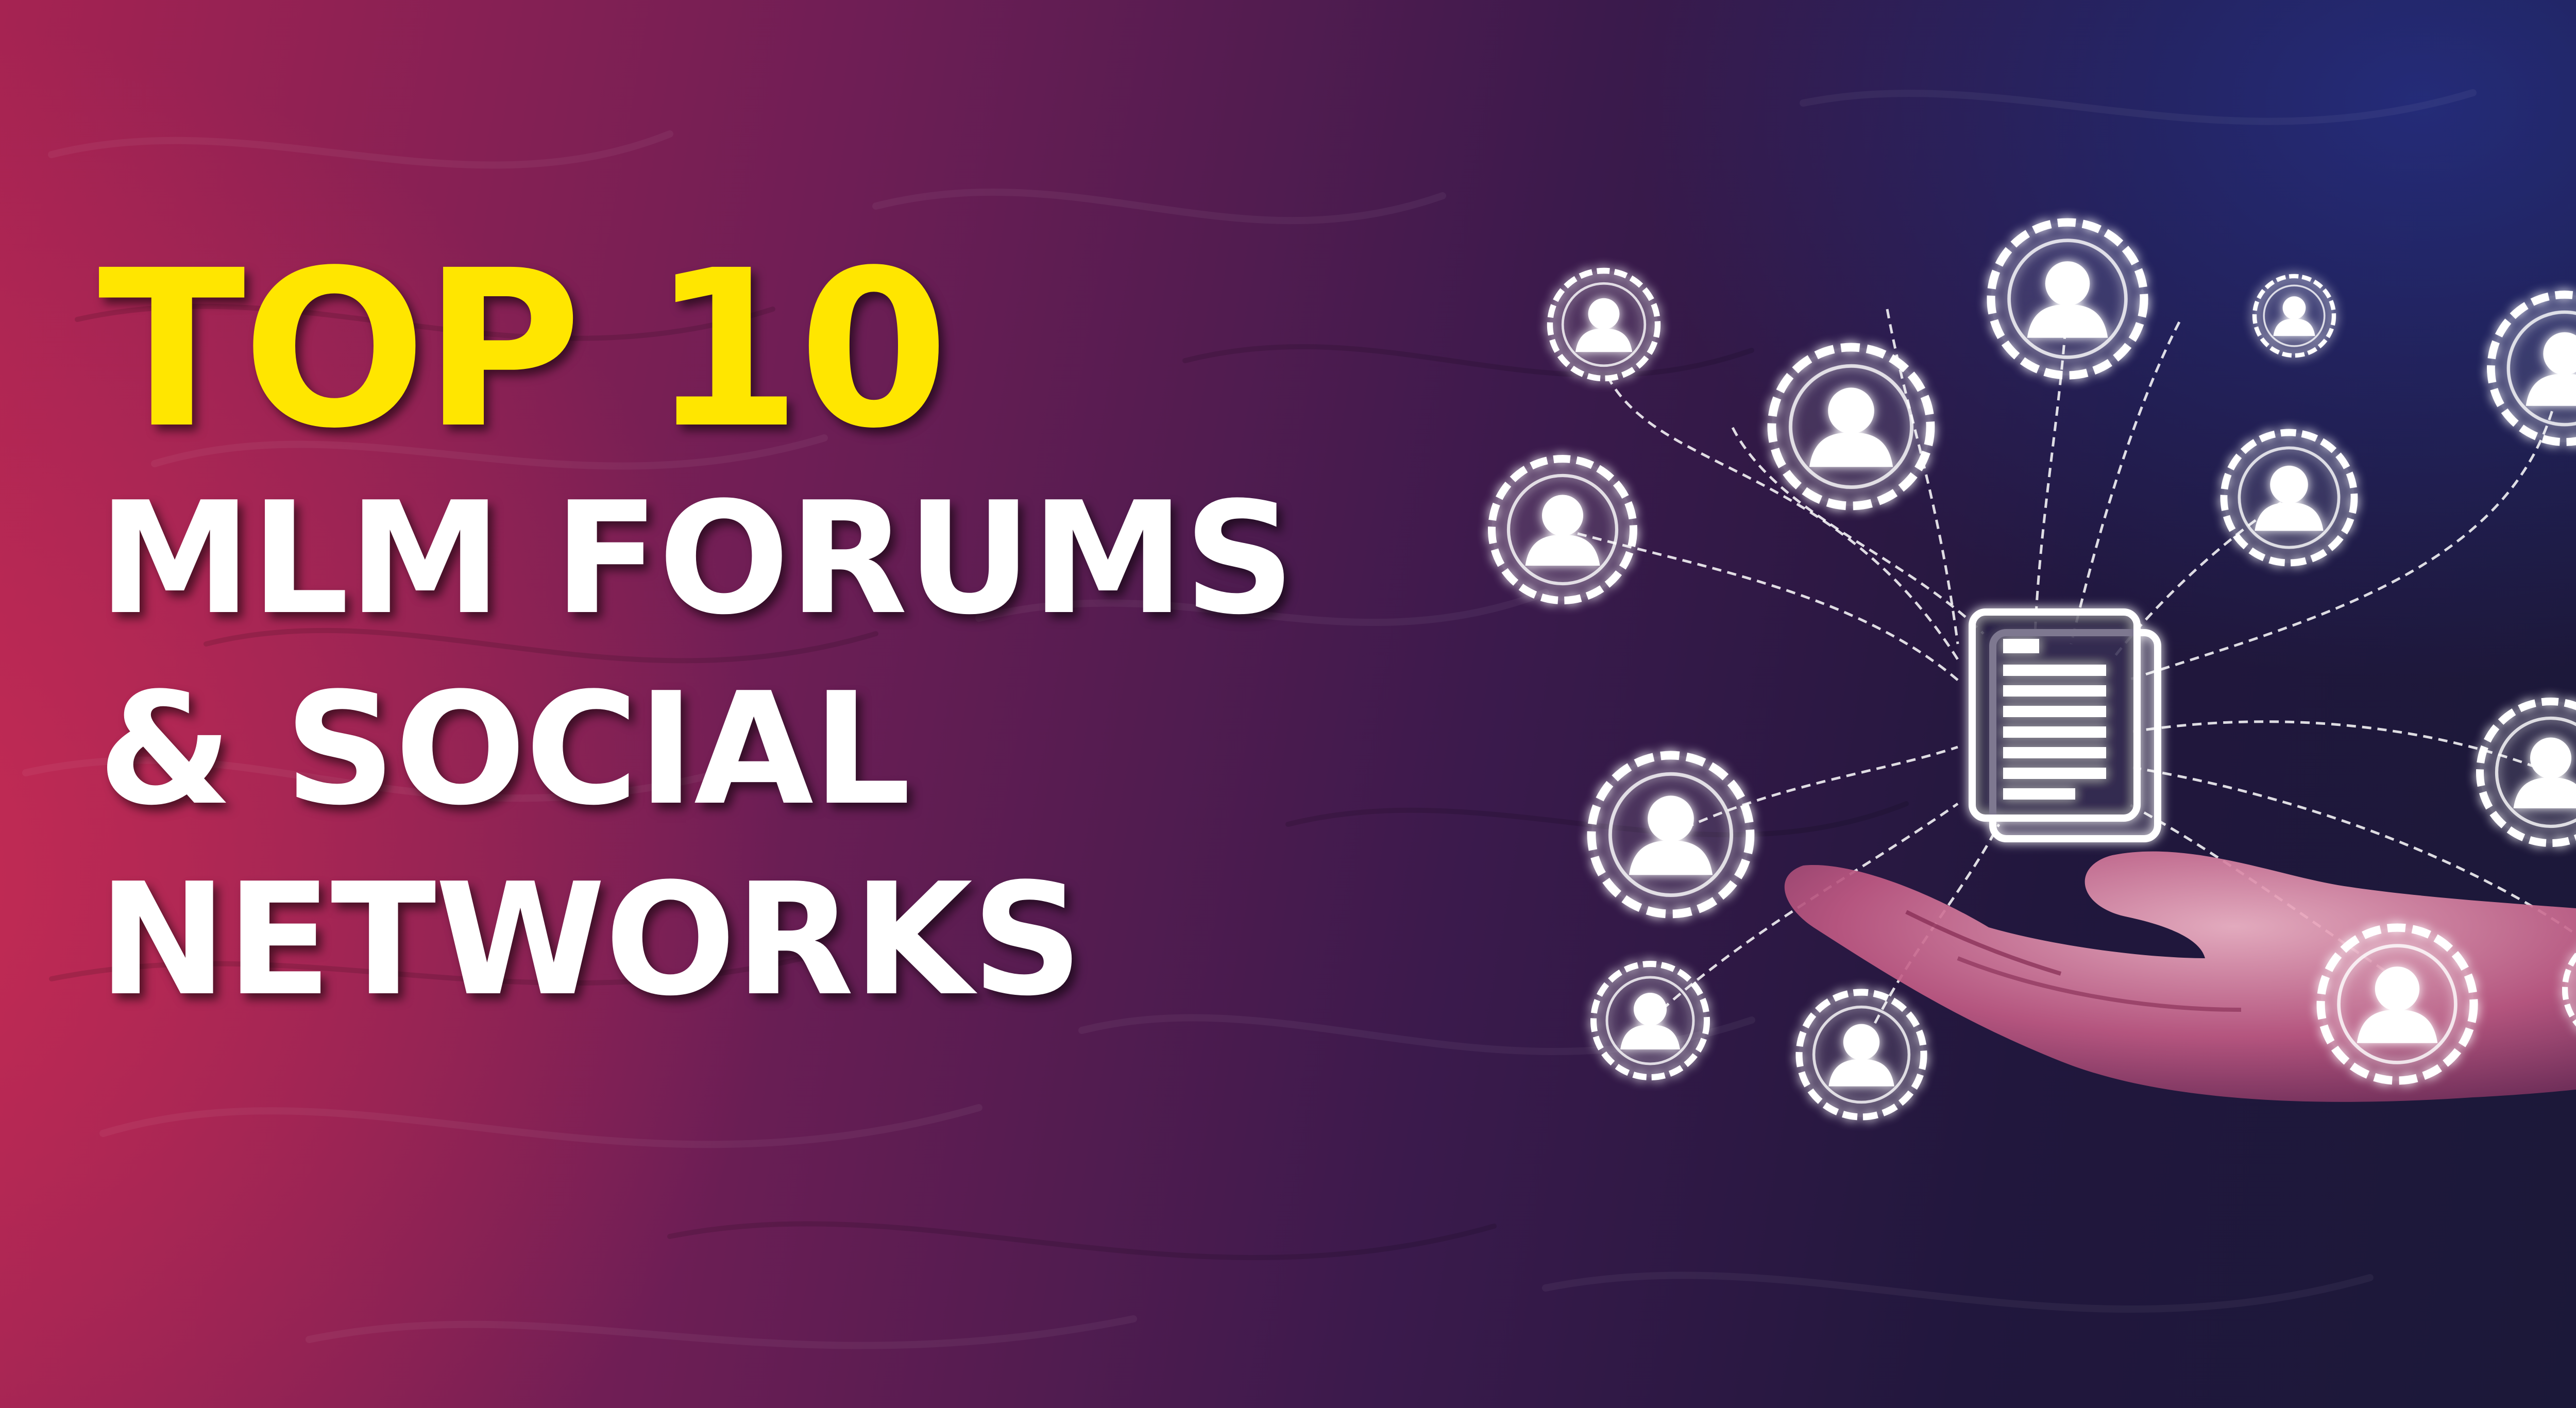 This screenshot has width=2576, height=1408. I want to click on headline-line-1: MLM FORUMS, so click(696, 559).